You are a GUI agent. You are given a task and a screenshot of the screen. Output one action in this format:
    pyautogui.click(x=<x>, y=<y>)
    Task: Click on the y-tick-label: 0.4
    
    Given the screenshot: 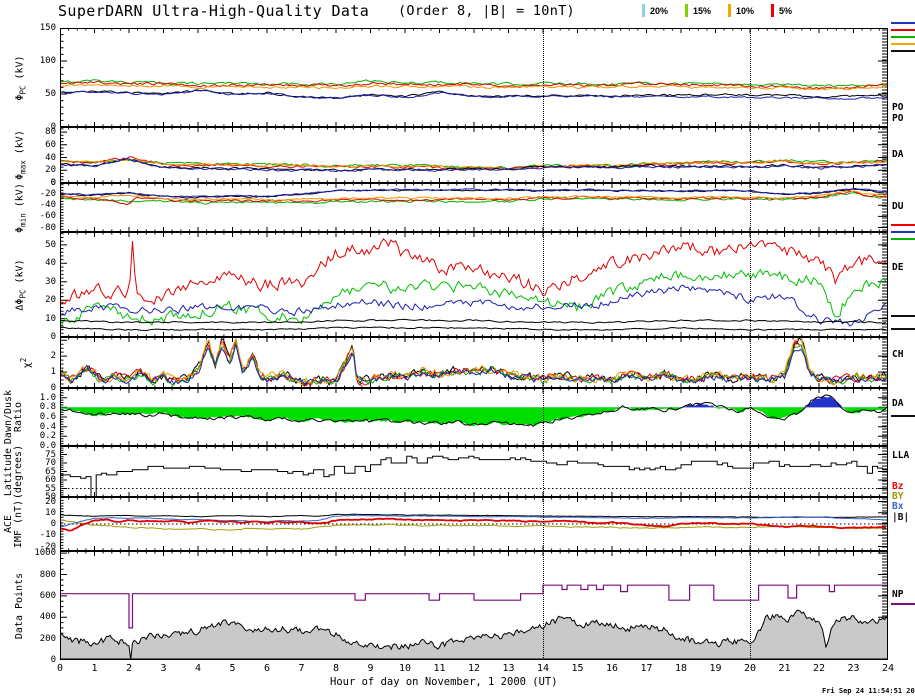 What is the action you would take?
    pyautogui.click(x=47, y=426)
    